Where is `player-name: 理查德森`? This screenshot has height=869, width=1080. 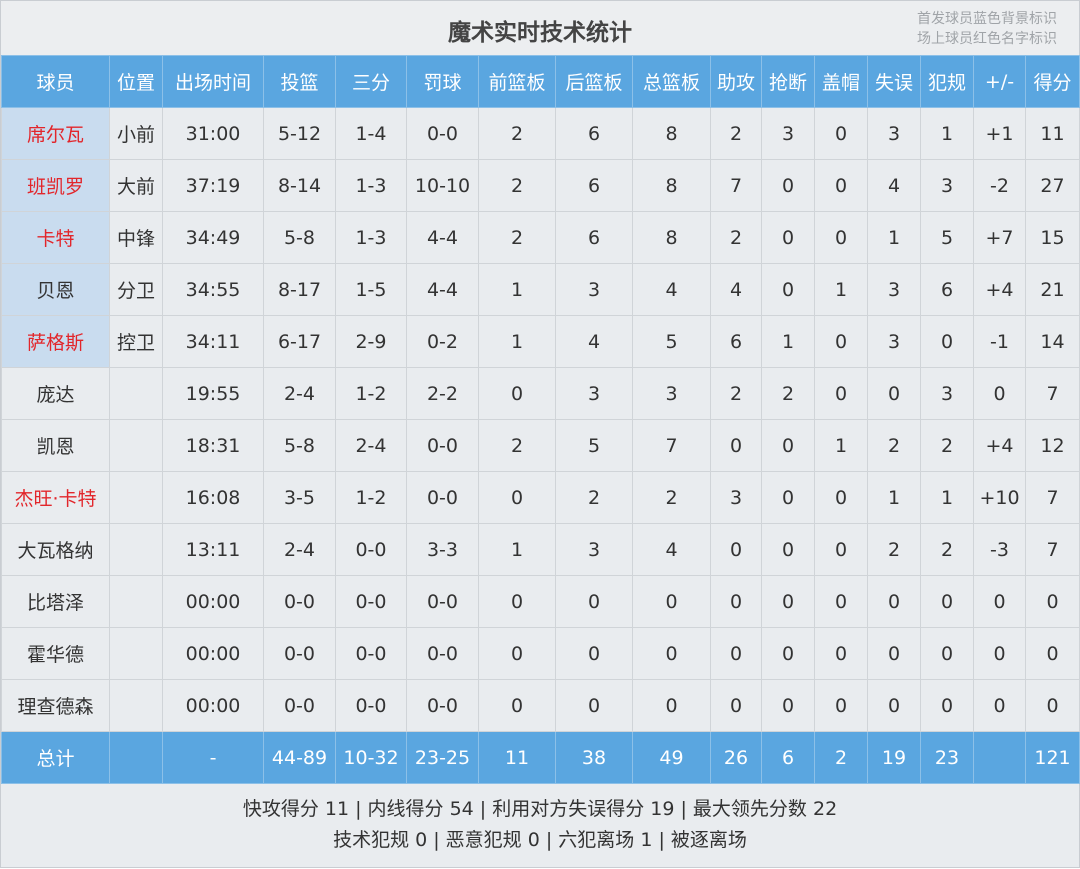 player-name: 理查德森 is located at coordinates (55, 705).